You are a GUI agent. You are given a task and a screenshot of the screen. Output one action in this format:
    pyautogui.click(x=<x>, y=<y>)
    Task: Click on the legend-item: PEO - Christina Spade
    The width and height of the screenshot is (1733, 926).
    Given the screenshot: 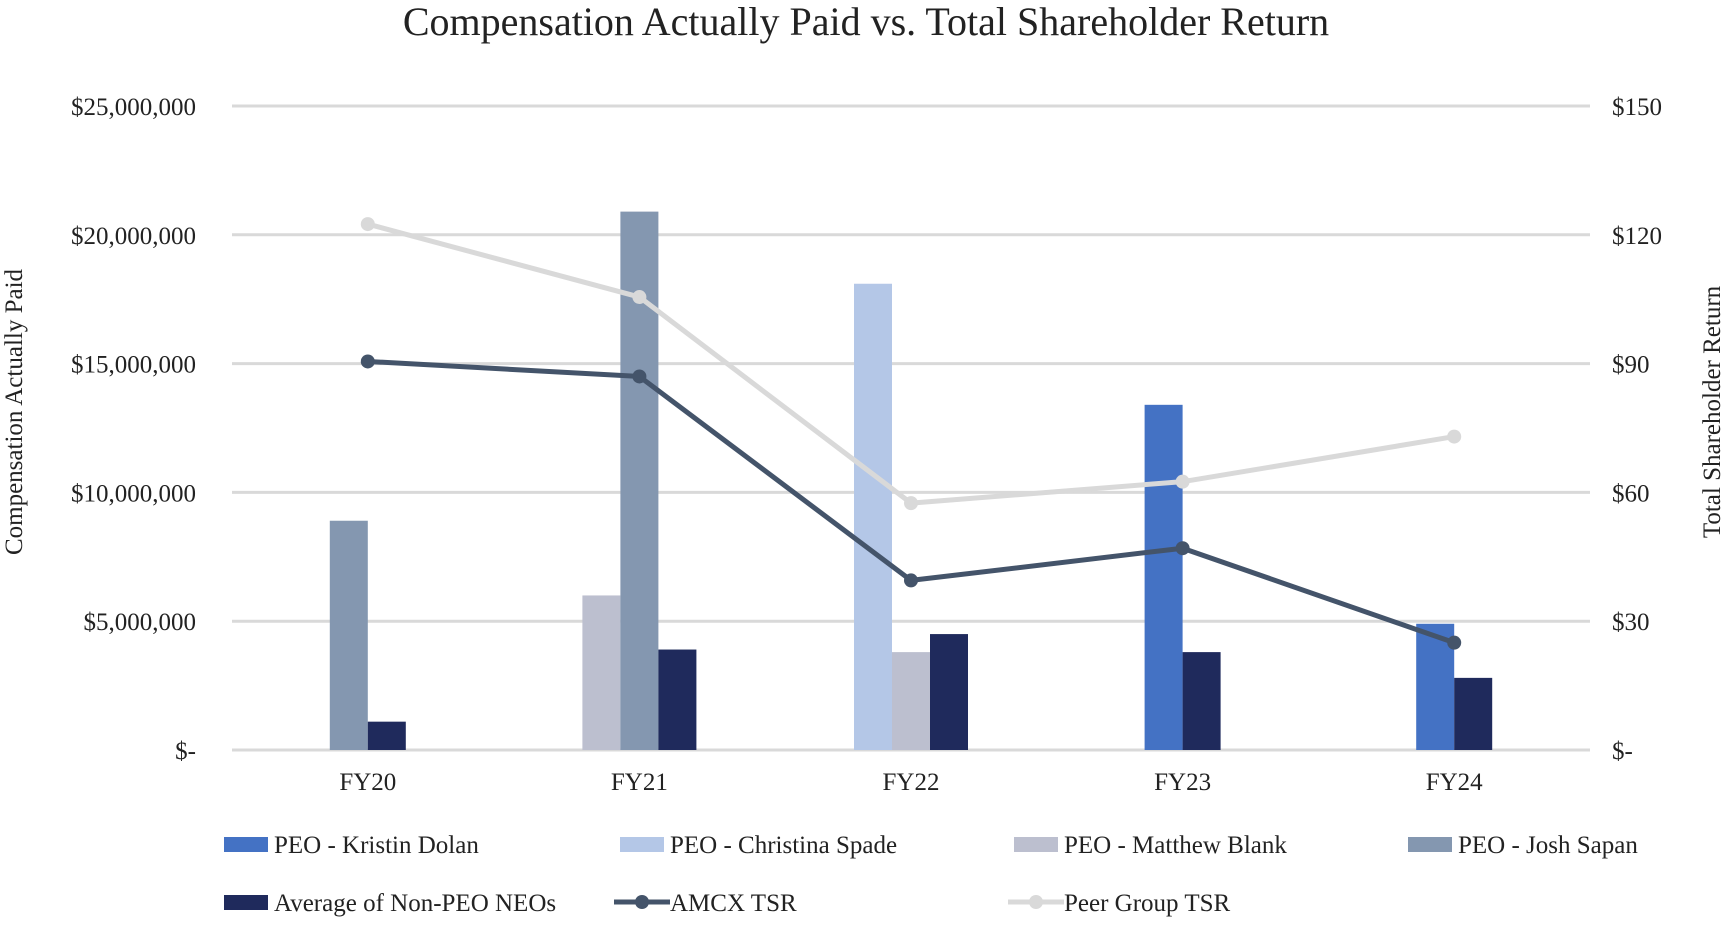 What is the action you would take?
    pyautogui.click(x=758, y=845)
    